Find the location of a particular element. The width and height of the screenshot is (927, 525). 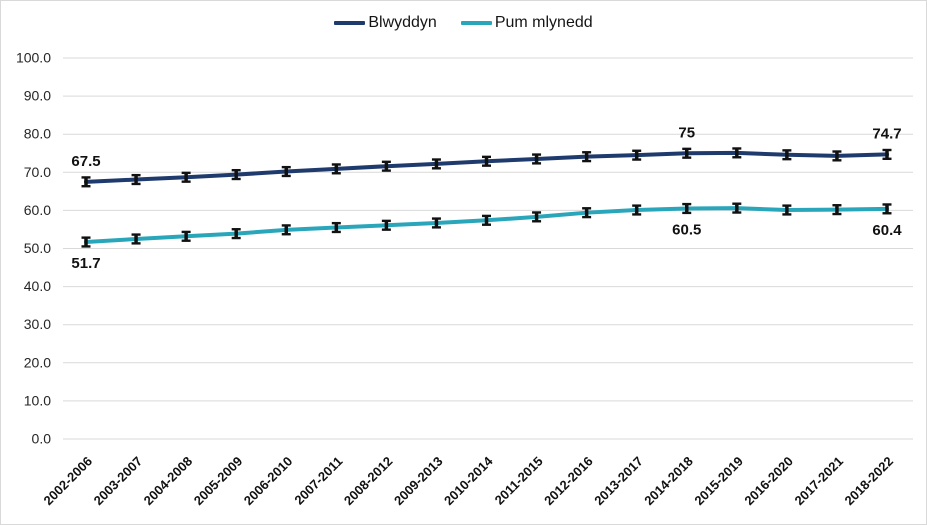

y-axis-tick-label: 50.0 is located at coordinates (37, 248).